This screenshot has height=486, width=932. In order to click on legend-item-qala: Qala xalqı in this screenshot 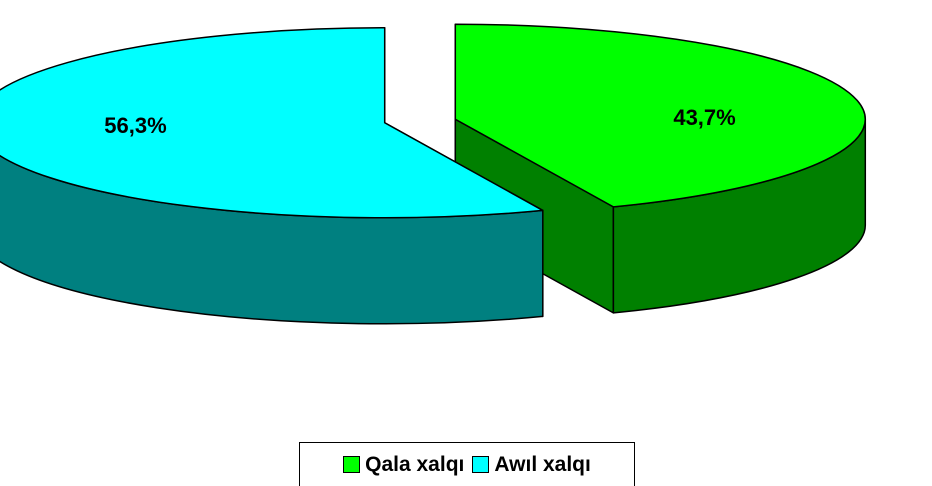, I will do `click(403, 465)`.